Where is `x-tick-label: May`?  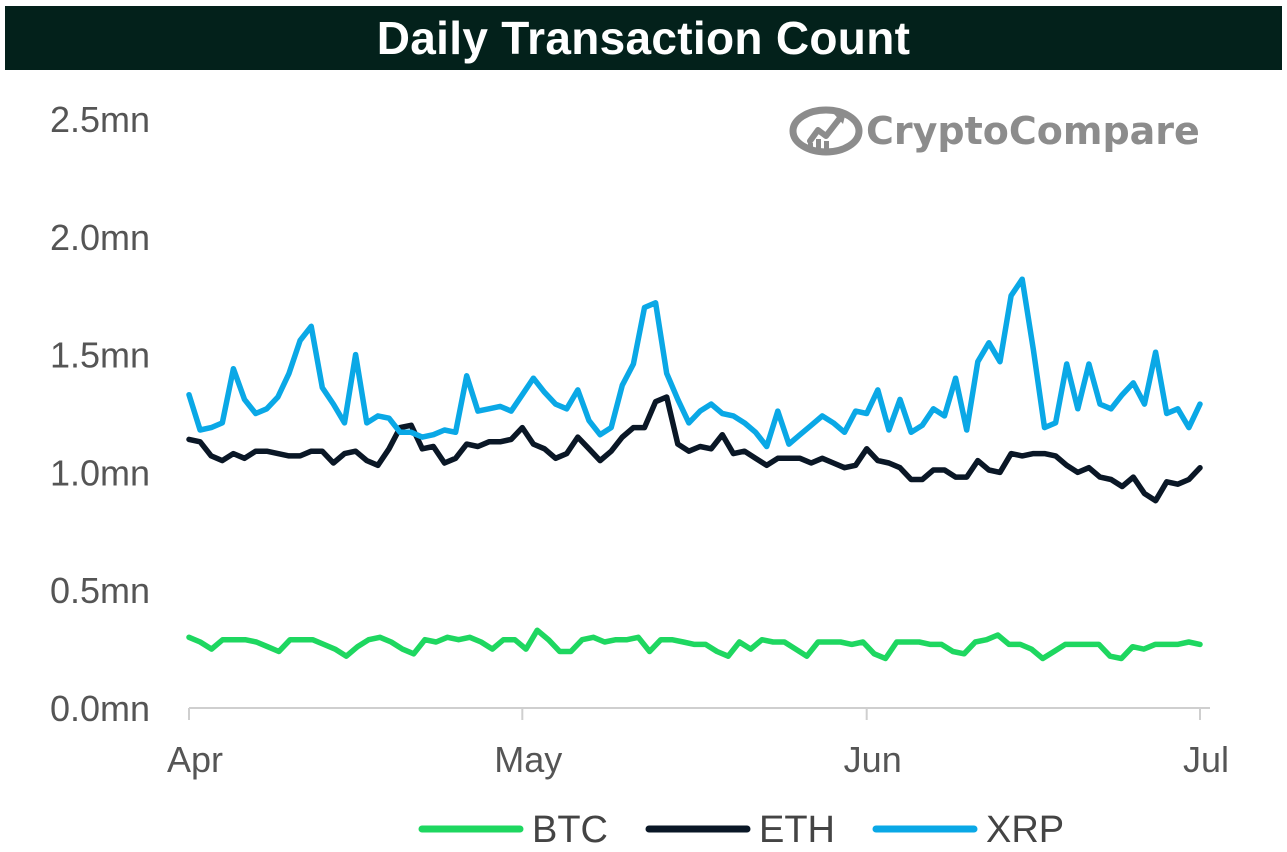 x-tick-label: May is located at coordinates (528, 759).